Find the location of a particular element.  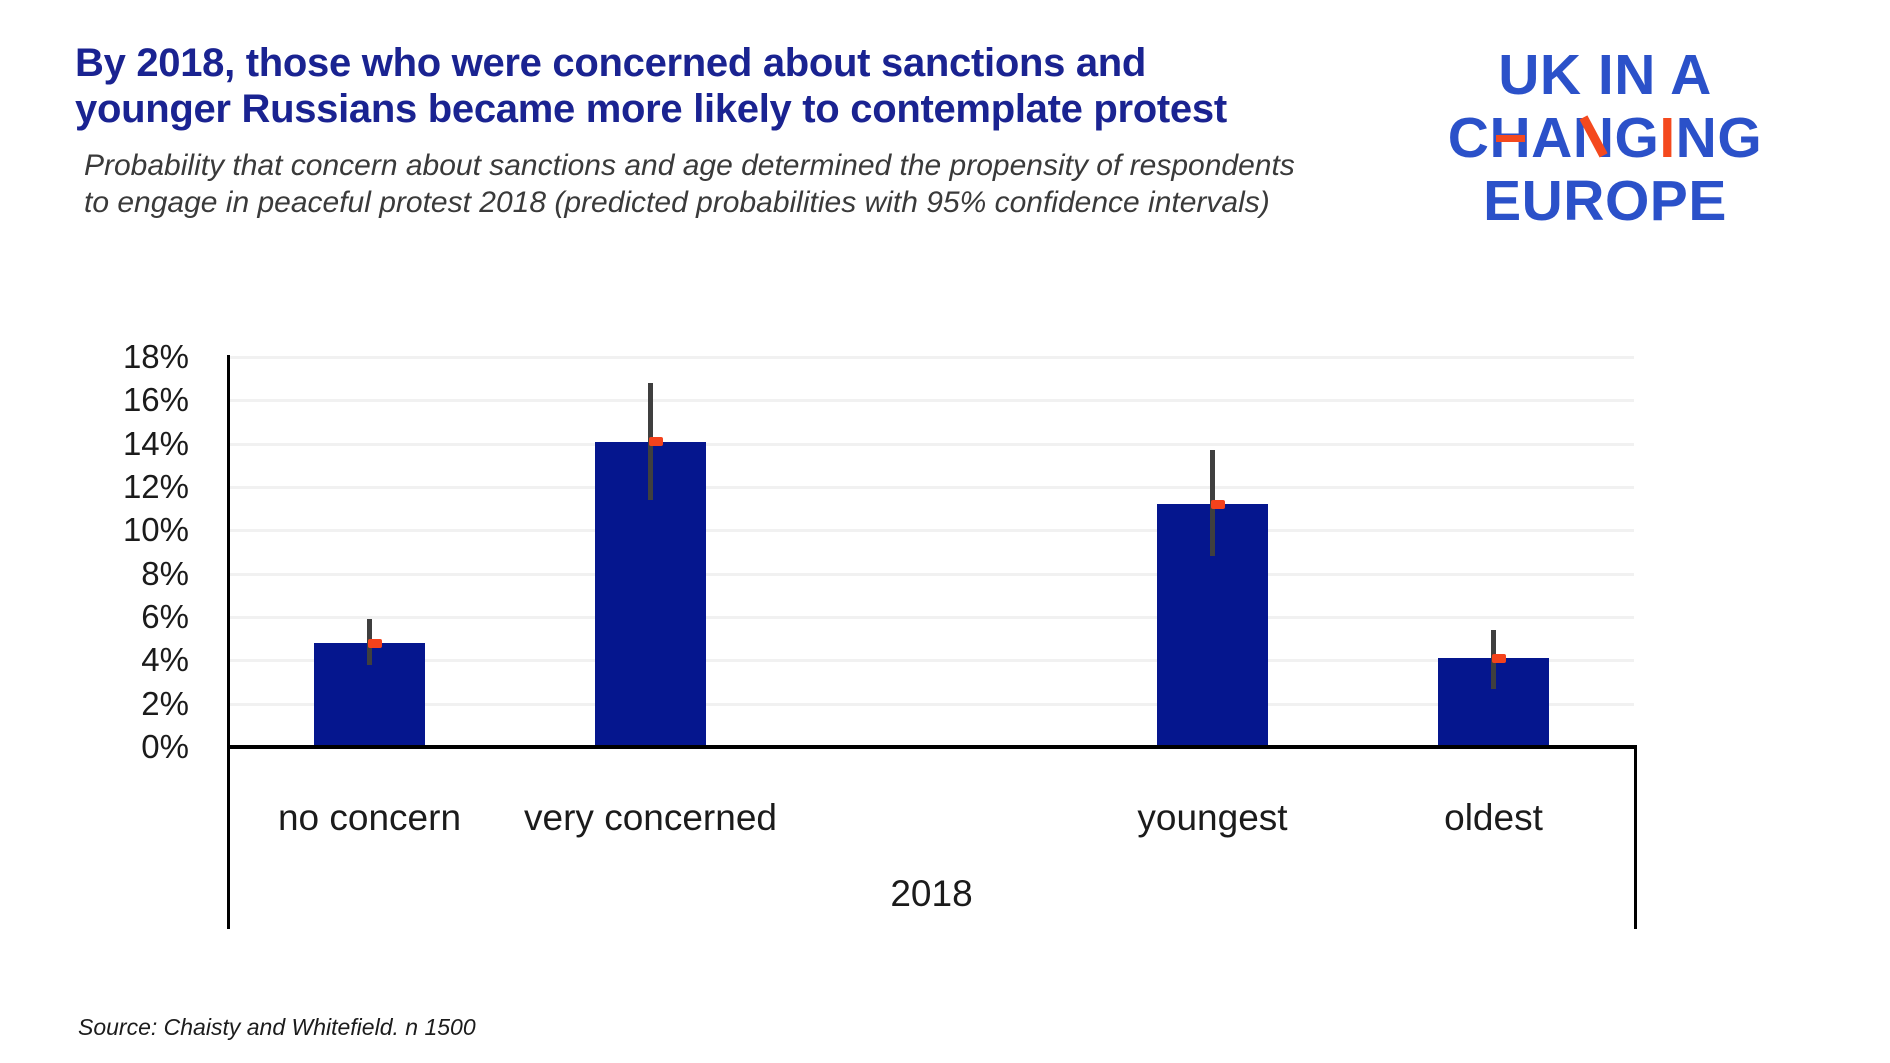

logo-crossbar-accent is located at coordinates (1510, 138).